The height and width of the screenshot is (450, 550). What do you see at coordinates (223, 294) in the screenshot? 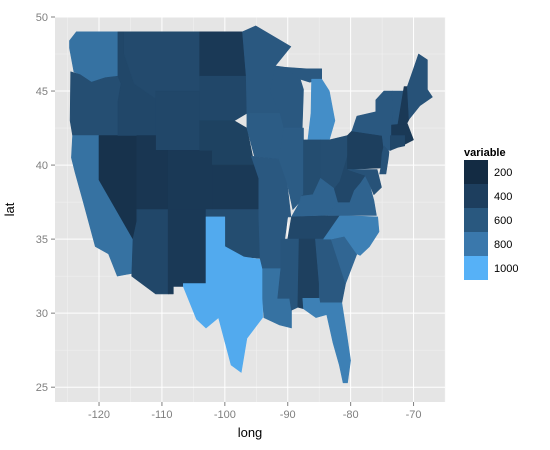
I see `region-texas` at bounding box center [223, 294].